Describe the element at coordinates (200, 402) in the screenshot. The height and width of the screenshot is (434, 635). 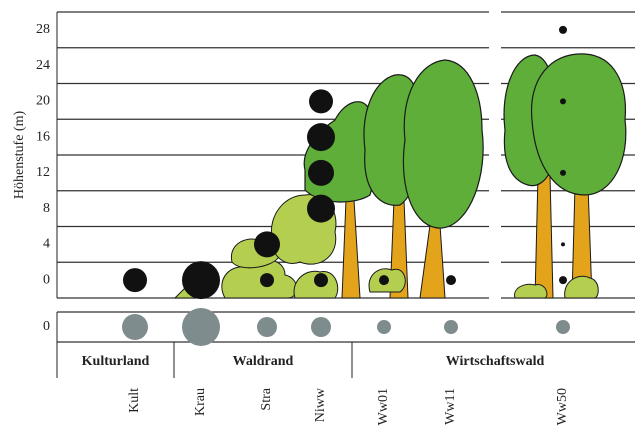
I see `x-tick-label: Krau` at that location.